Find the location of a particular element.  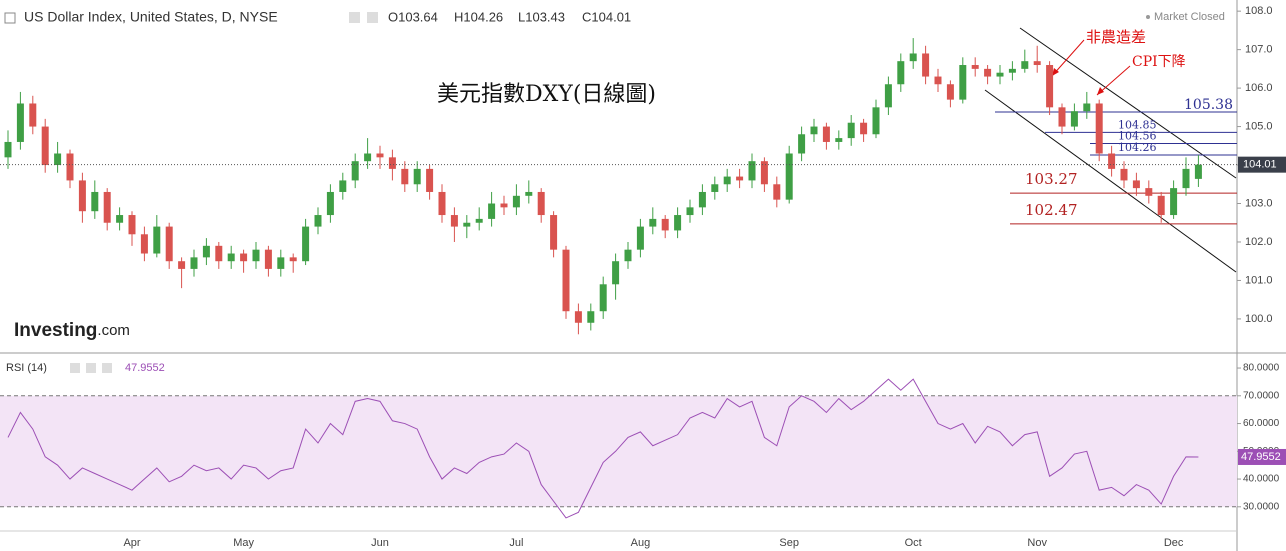

arrow-head is located at coordinates (1055, 72).